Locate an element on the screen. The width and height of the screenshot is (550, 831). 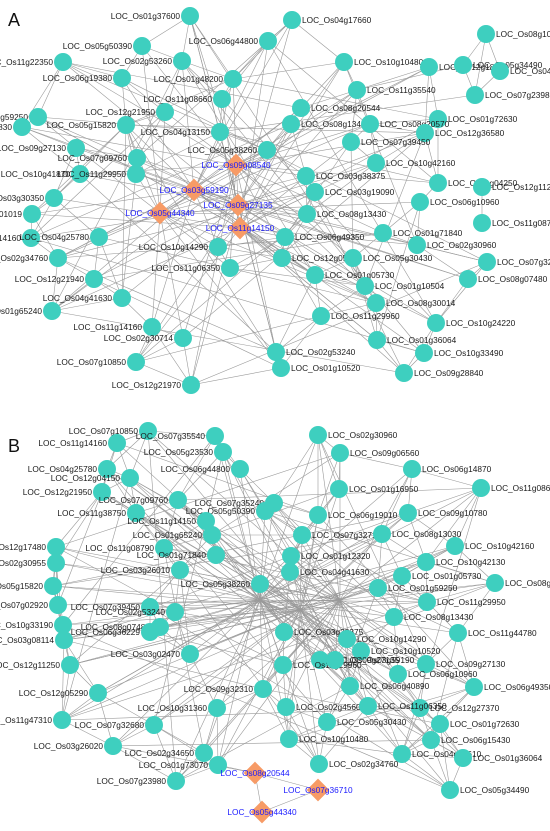
gene-node-label: LOC_Os08g13430 is located at coordinates (439, 617).